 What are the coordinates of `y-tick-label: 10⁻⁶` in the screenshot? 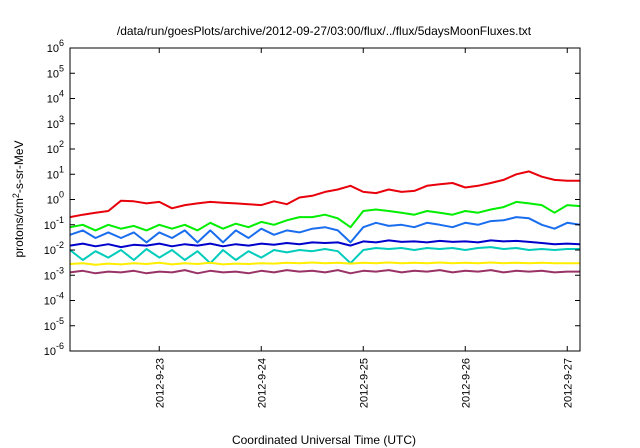 It's located at (54, 349).